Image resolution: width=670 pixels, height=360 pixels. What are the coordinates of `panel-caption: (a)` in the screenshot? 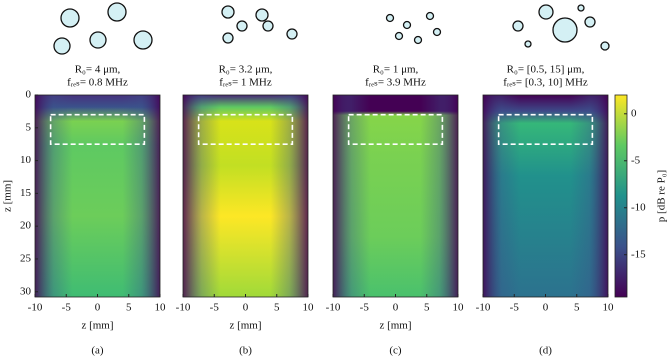 It's located at (97, 351).